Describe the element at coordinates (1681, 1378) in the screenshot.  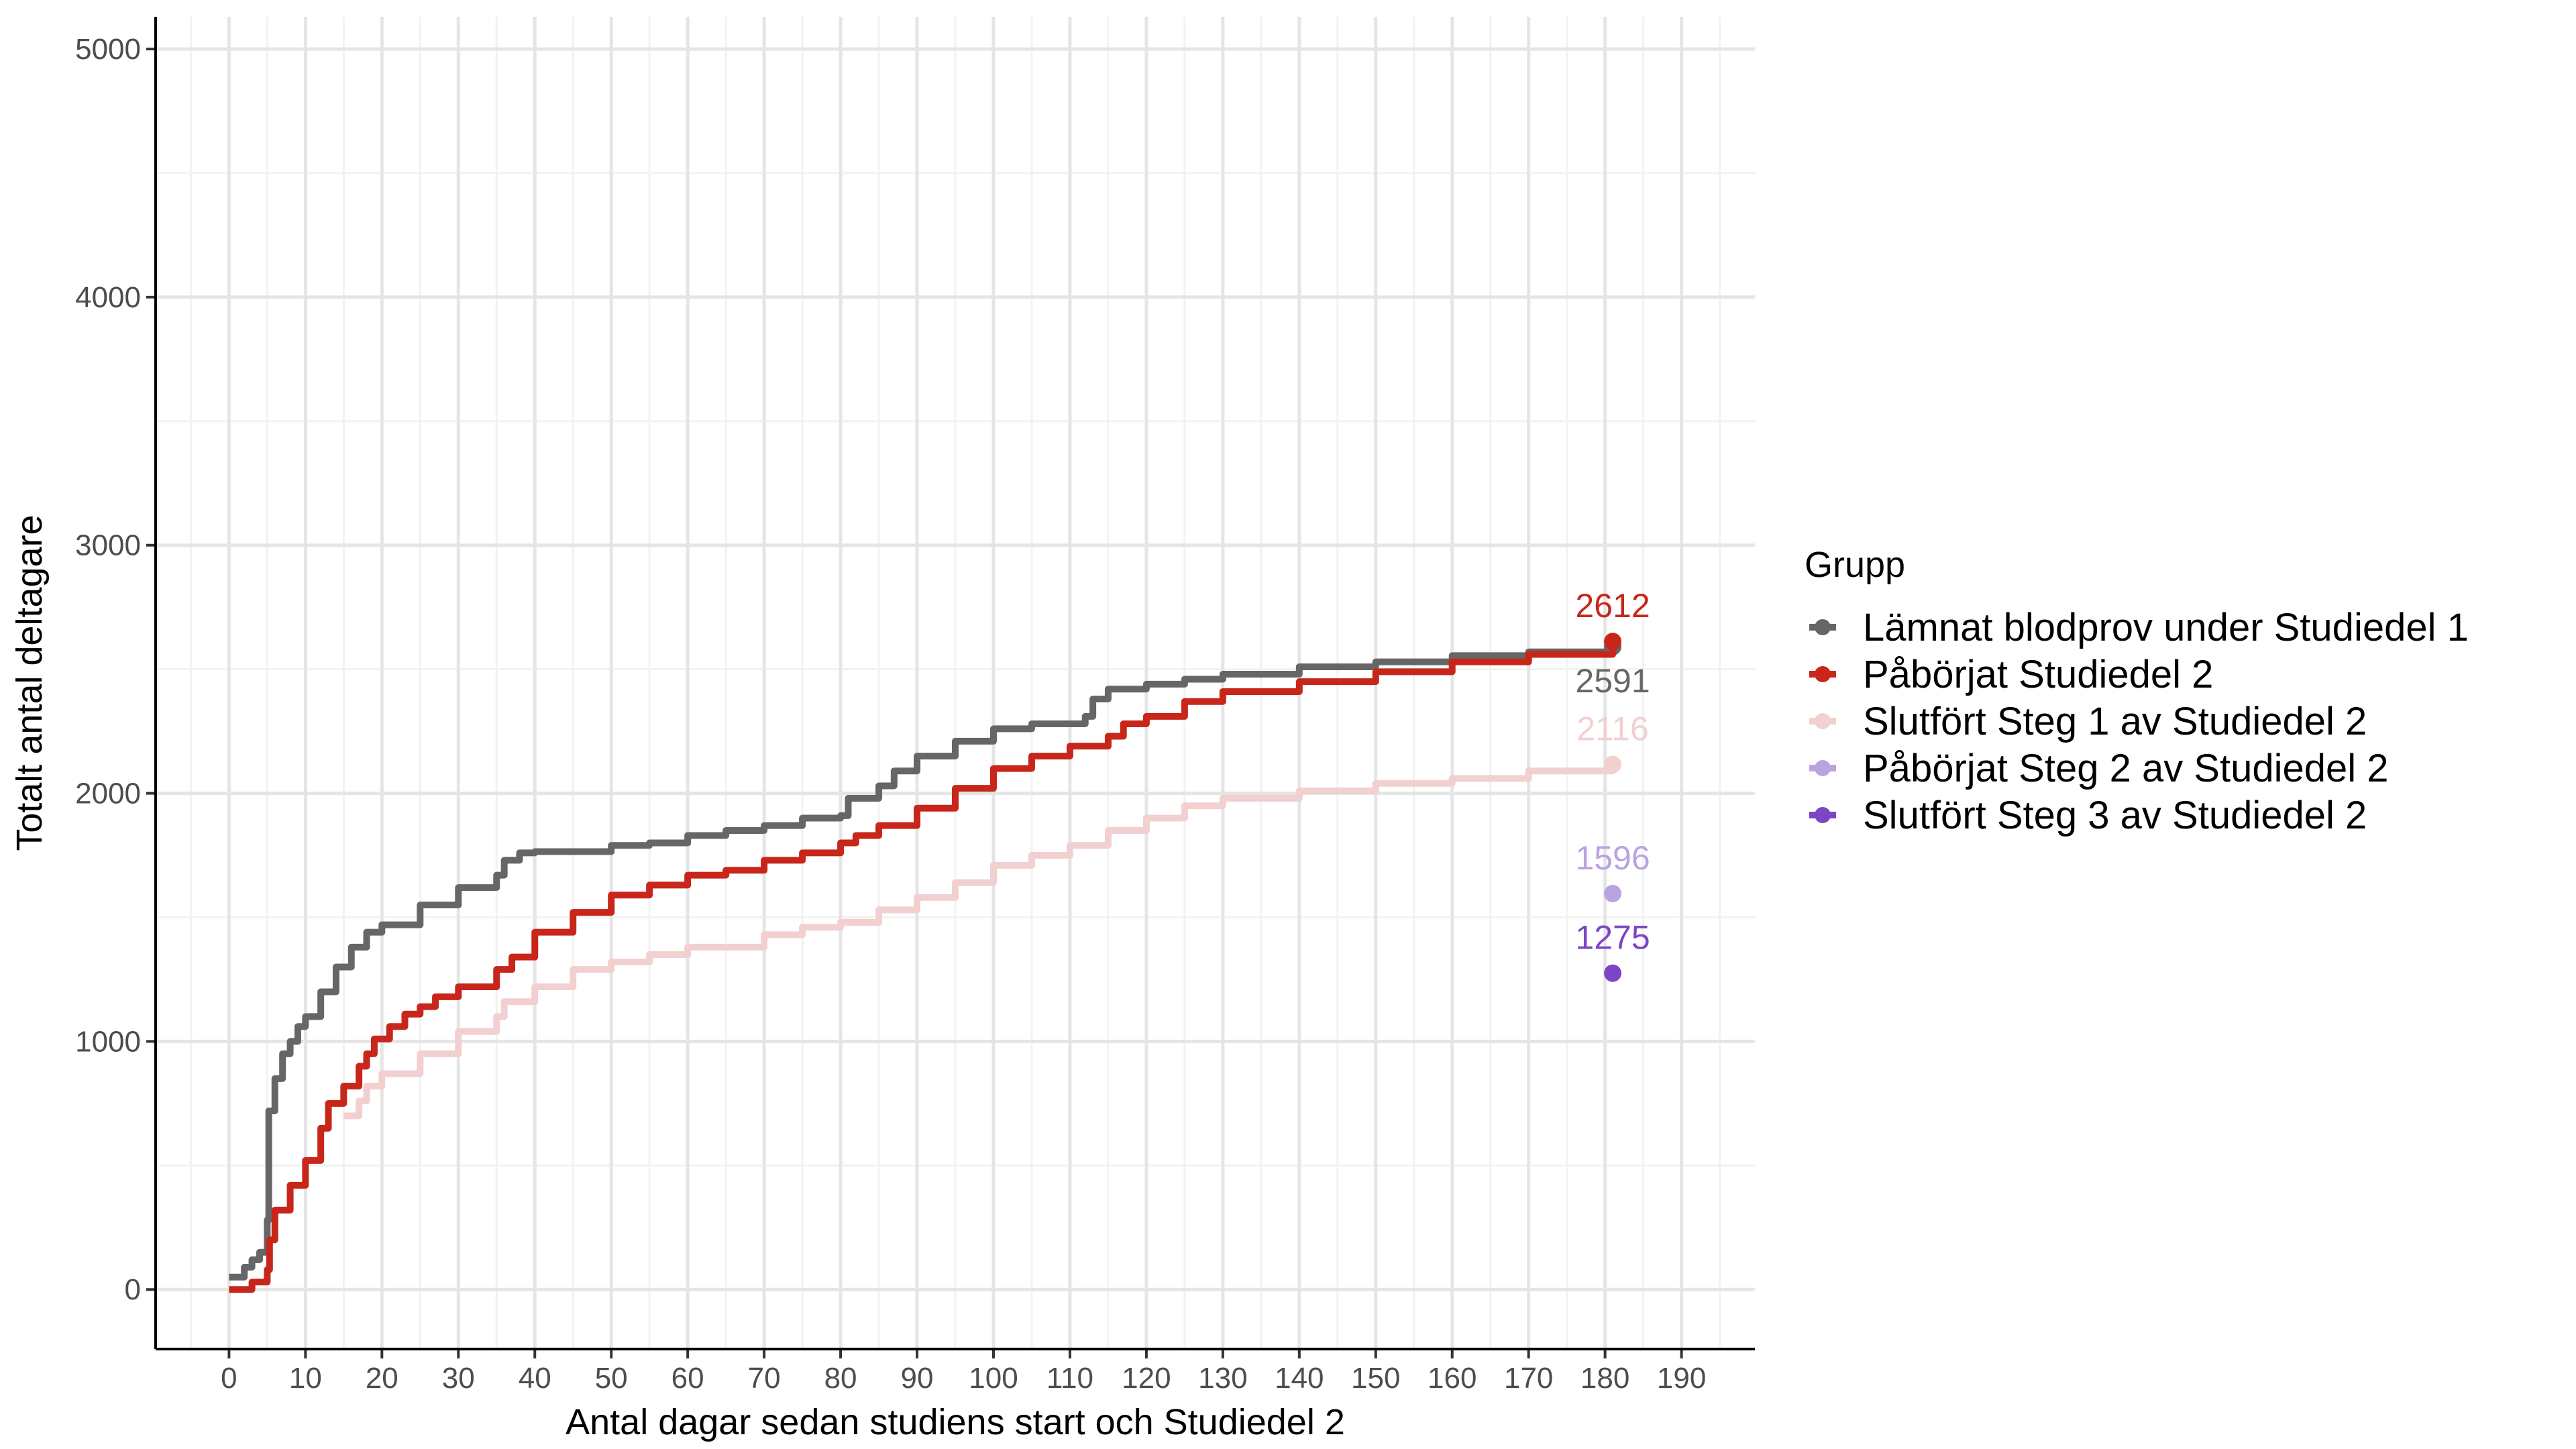
I see `x-tick-label: 190` at that location.